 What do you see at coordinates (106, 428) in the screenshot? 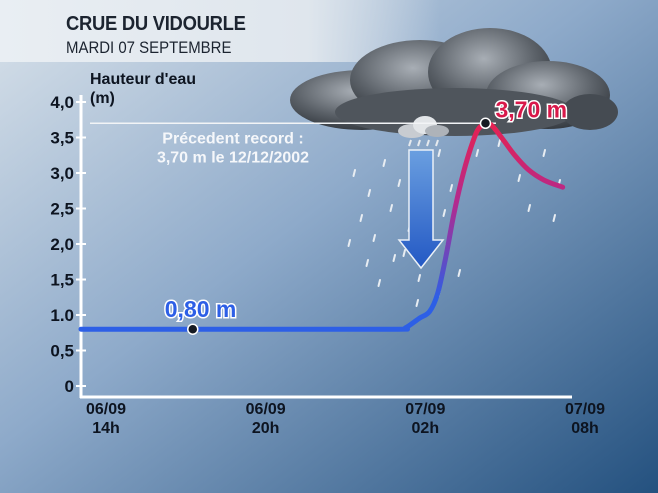
I see `x-tick-label-hour: 14h` at bounding box center [106, 428].